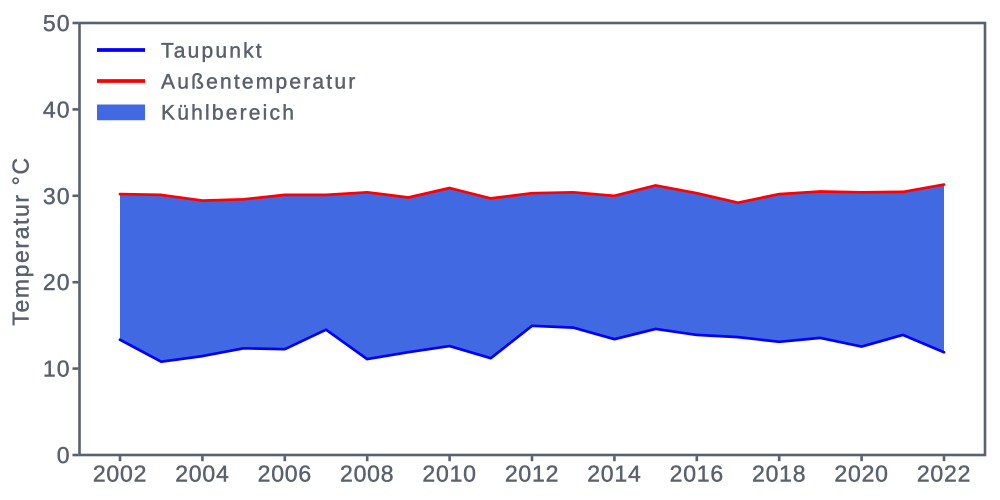  Describe the element at coordinates (532, 474) in the screenshot. I see `svg-text: 2012` at that location.